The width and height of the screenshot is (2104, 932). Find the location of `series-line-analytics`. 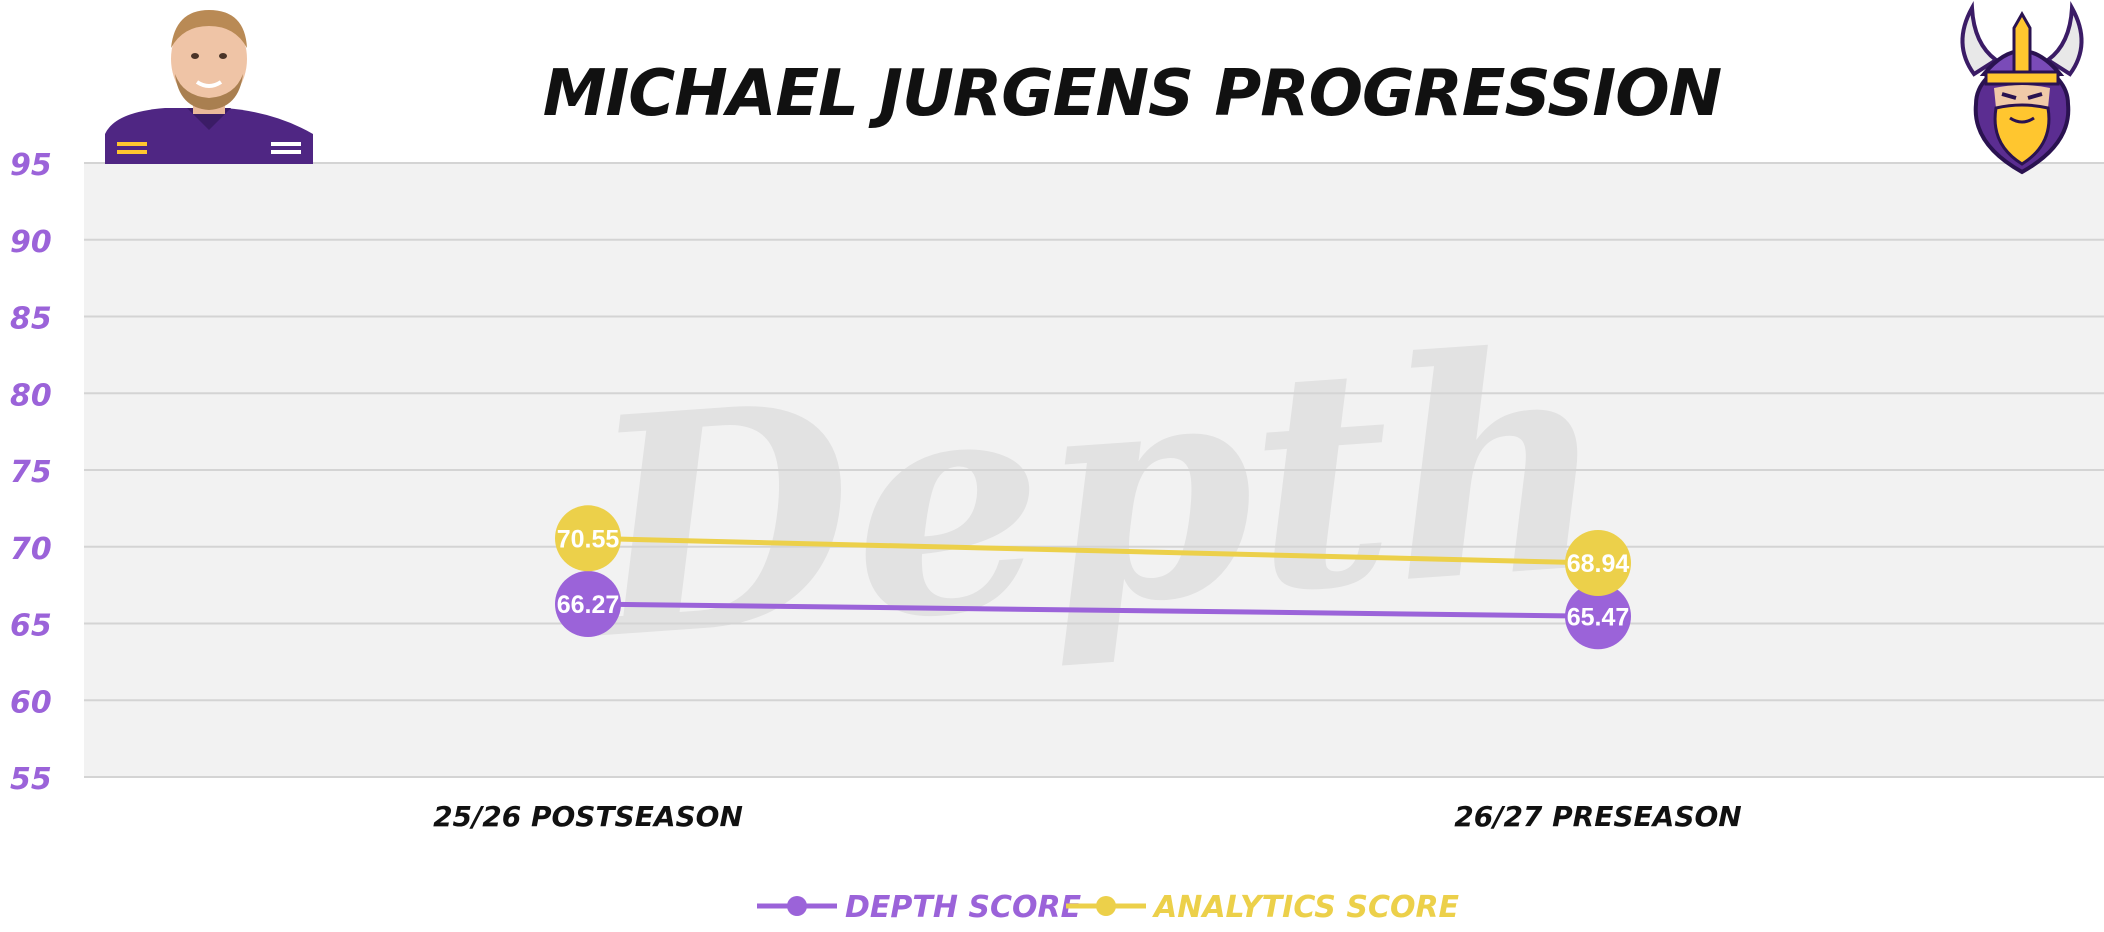

series-line-analytics is located at coordinates (1093, 550).